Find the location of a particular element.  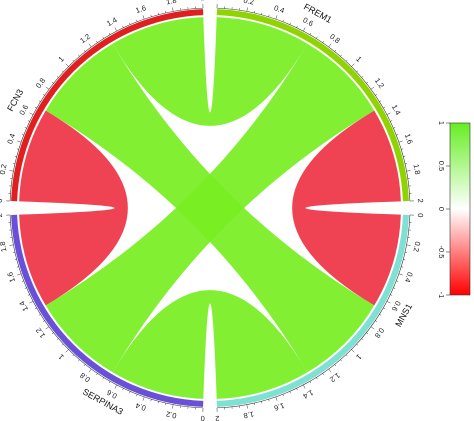

legend-label: -0.5 is located at coordinates (441, 252).